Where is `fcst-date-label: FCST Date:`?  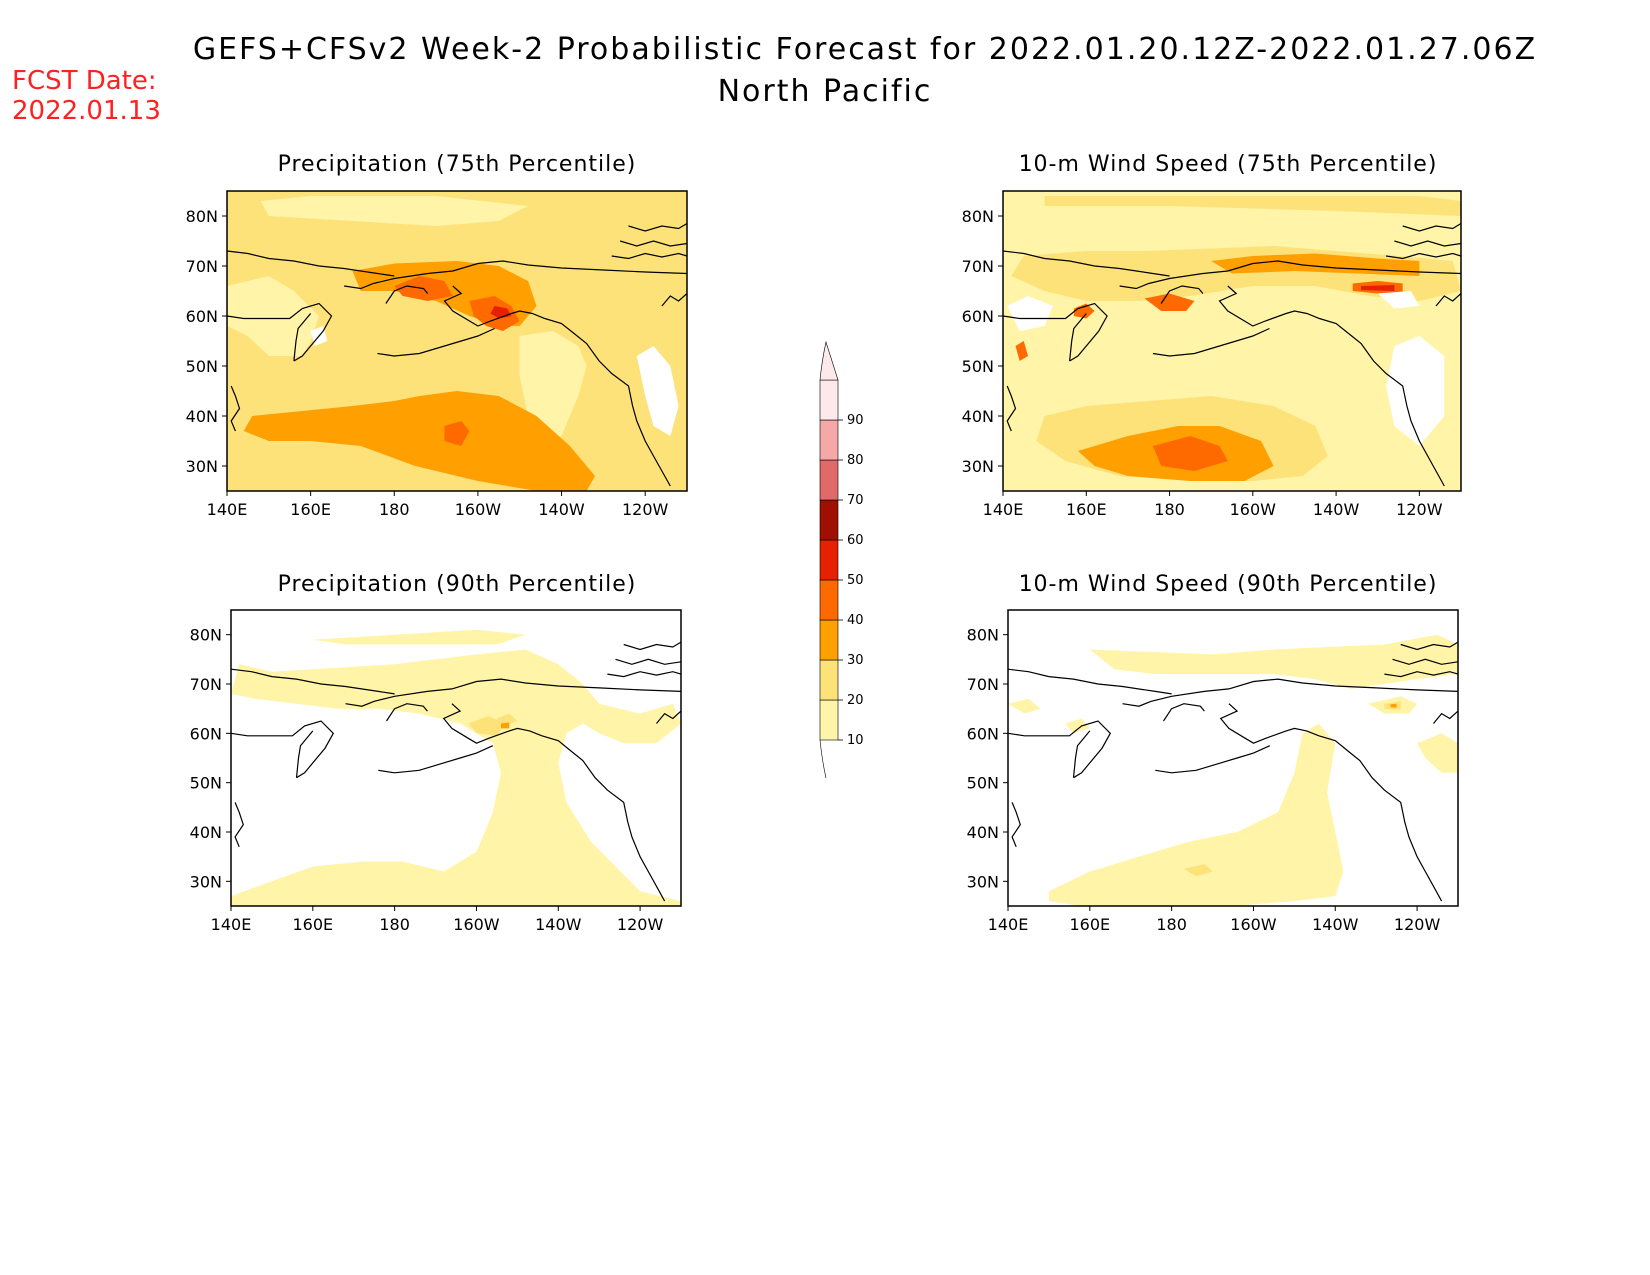
fcst-date-label: FCST Date: is located at coordinates (84, 81).